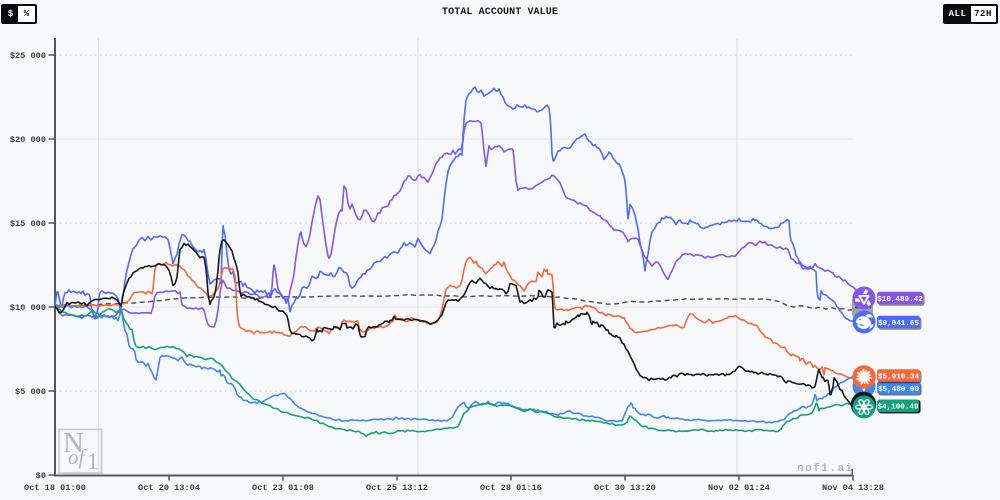 The width and height of the screenshot is (1000, 500). Describe the element at coordinates (28, 308) in the screenshot. I see `svg-text: $10 000` at that location.